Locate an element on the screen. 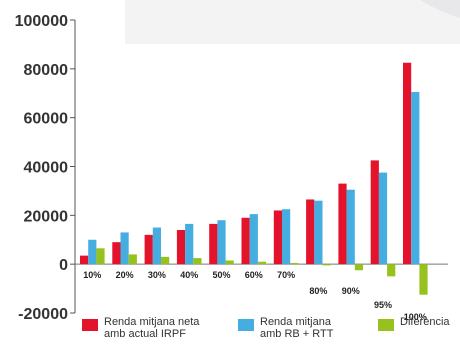 The image size is (460, 350). x-category-label: 50% is located at coordinates (221, 275).